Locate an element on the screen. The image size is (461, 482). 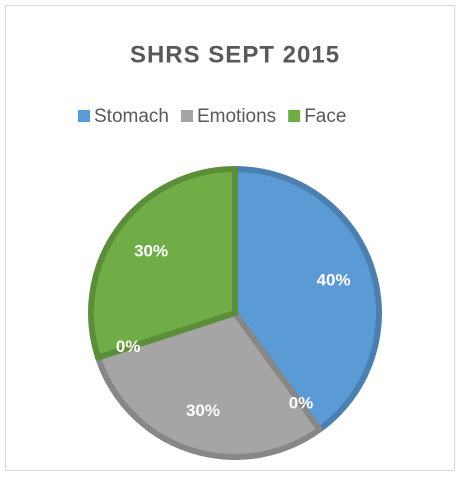
chart-title: SHRS SEPT 2015 is located at coordinates (235, 54).